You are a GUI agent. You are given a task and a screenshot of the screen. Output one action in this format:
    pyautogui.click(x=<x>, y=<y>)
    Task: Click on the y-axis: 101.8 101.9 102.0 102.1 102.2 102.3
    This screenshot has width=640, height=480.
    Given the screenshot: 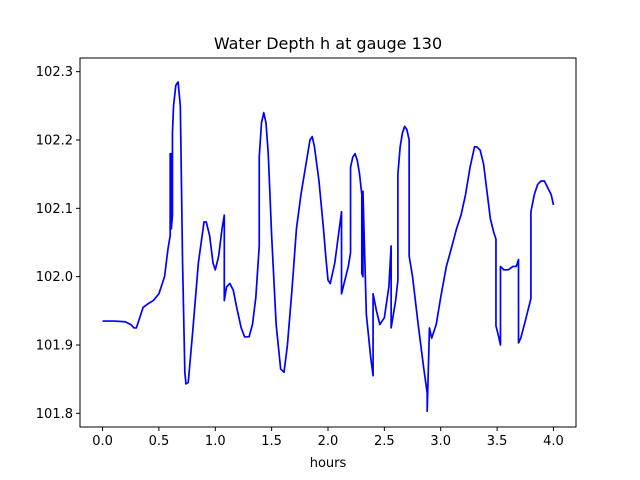 What is the action you would take?
    pyautogui.click(x=58, y=243)
    